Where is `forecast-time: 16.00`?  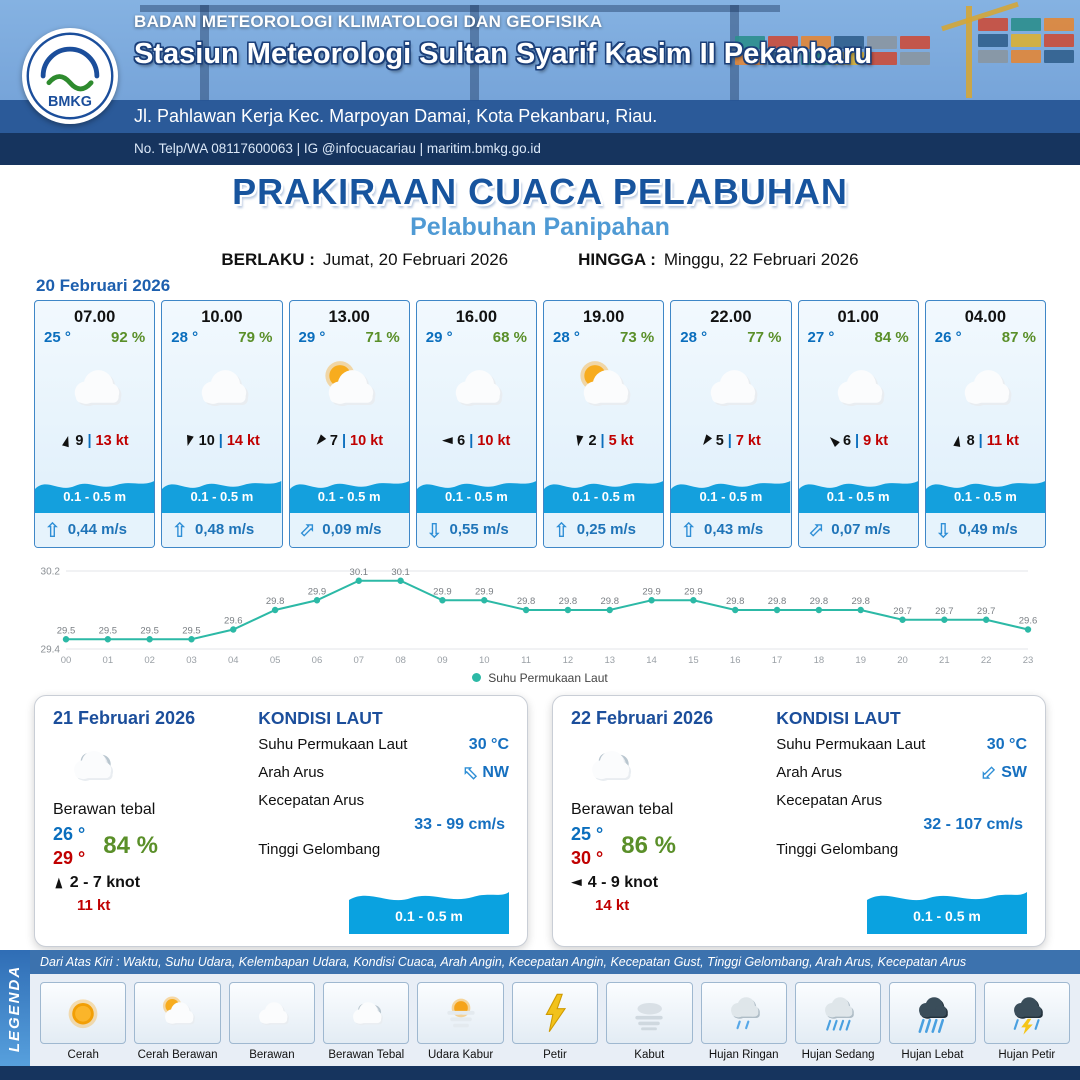
forecast-time: 16.00 is located at coordinates (476, 316).